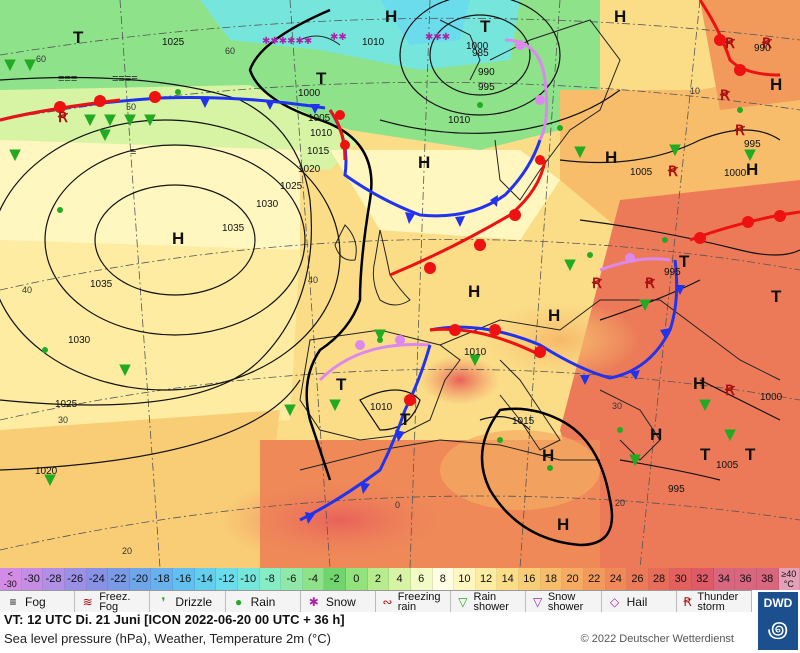 This screenshot has width=800, height=653. I want to click on legend-label: Drizzle, so click(194, 601).